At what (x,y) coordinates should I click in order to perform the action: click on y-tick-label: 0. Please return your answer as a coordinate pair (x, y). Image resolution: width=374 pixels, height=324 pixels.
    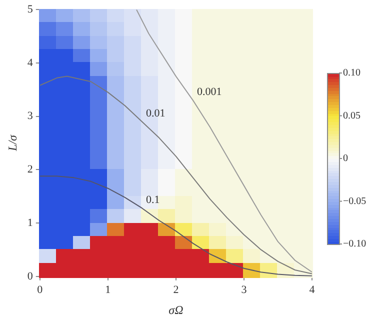
    Looking at the image, I should click on (30, 276).